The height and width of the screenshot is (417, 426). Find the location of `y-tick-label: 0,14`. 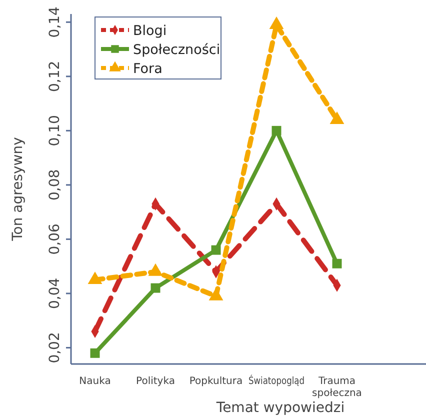

y-tick-label: 0,14 is located at coordinates (55, 22).